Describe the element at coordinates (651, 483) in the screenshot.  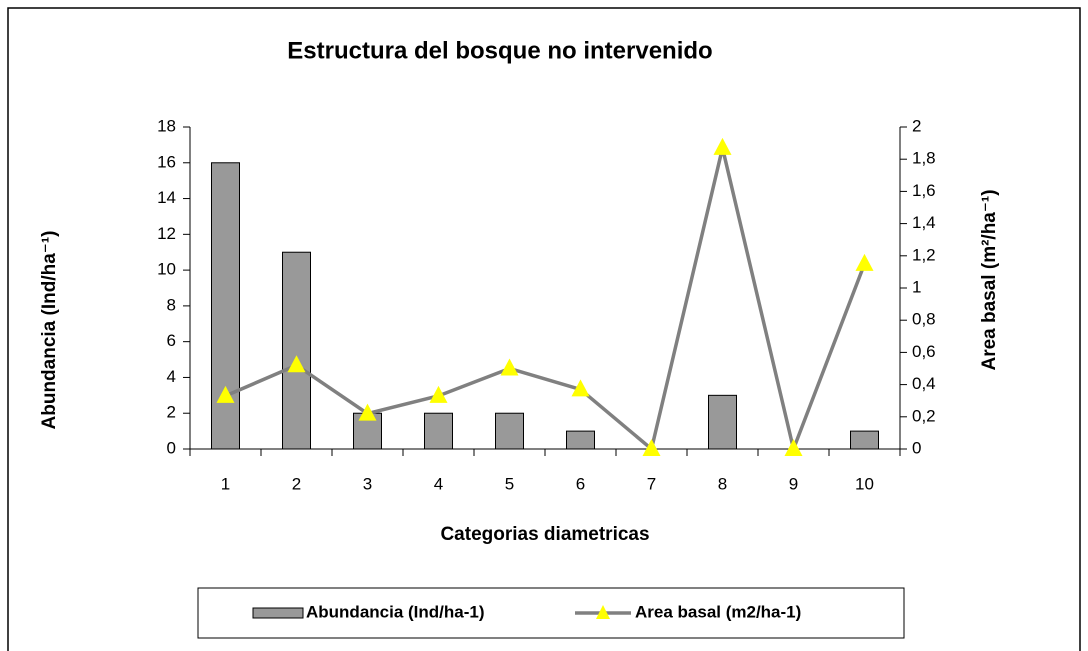
I see `x-tick-label: 7` at that location.